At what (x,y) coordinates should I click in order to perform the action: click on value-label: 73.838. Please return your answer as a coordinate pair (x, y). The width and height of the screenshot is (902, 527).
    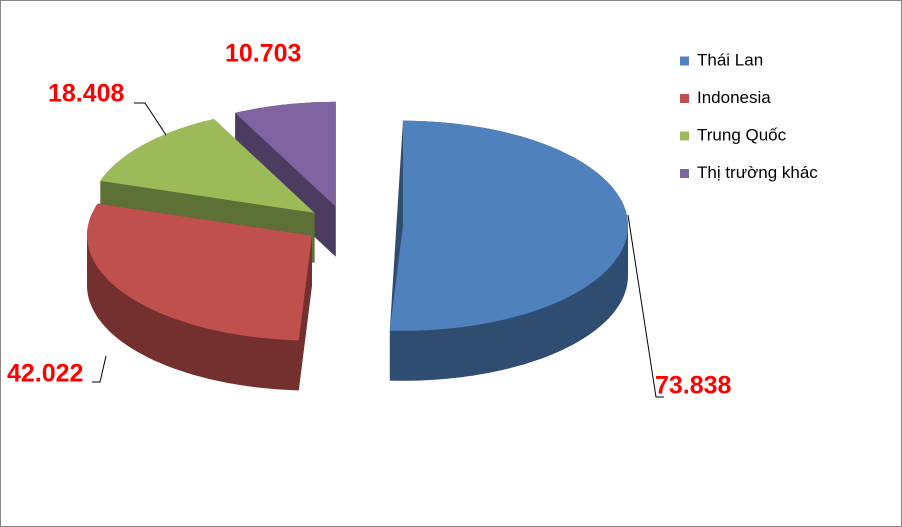
    Looking at the image, I should click on (693, 386).